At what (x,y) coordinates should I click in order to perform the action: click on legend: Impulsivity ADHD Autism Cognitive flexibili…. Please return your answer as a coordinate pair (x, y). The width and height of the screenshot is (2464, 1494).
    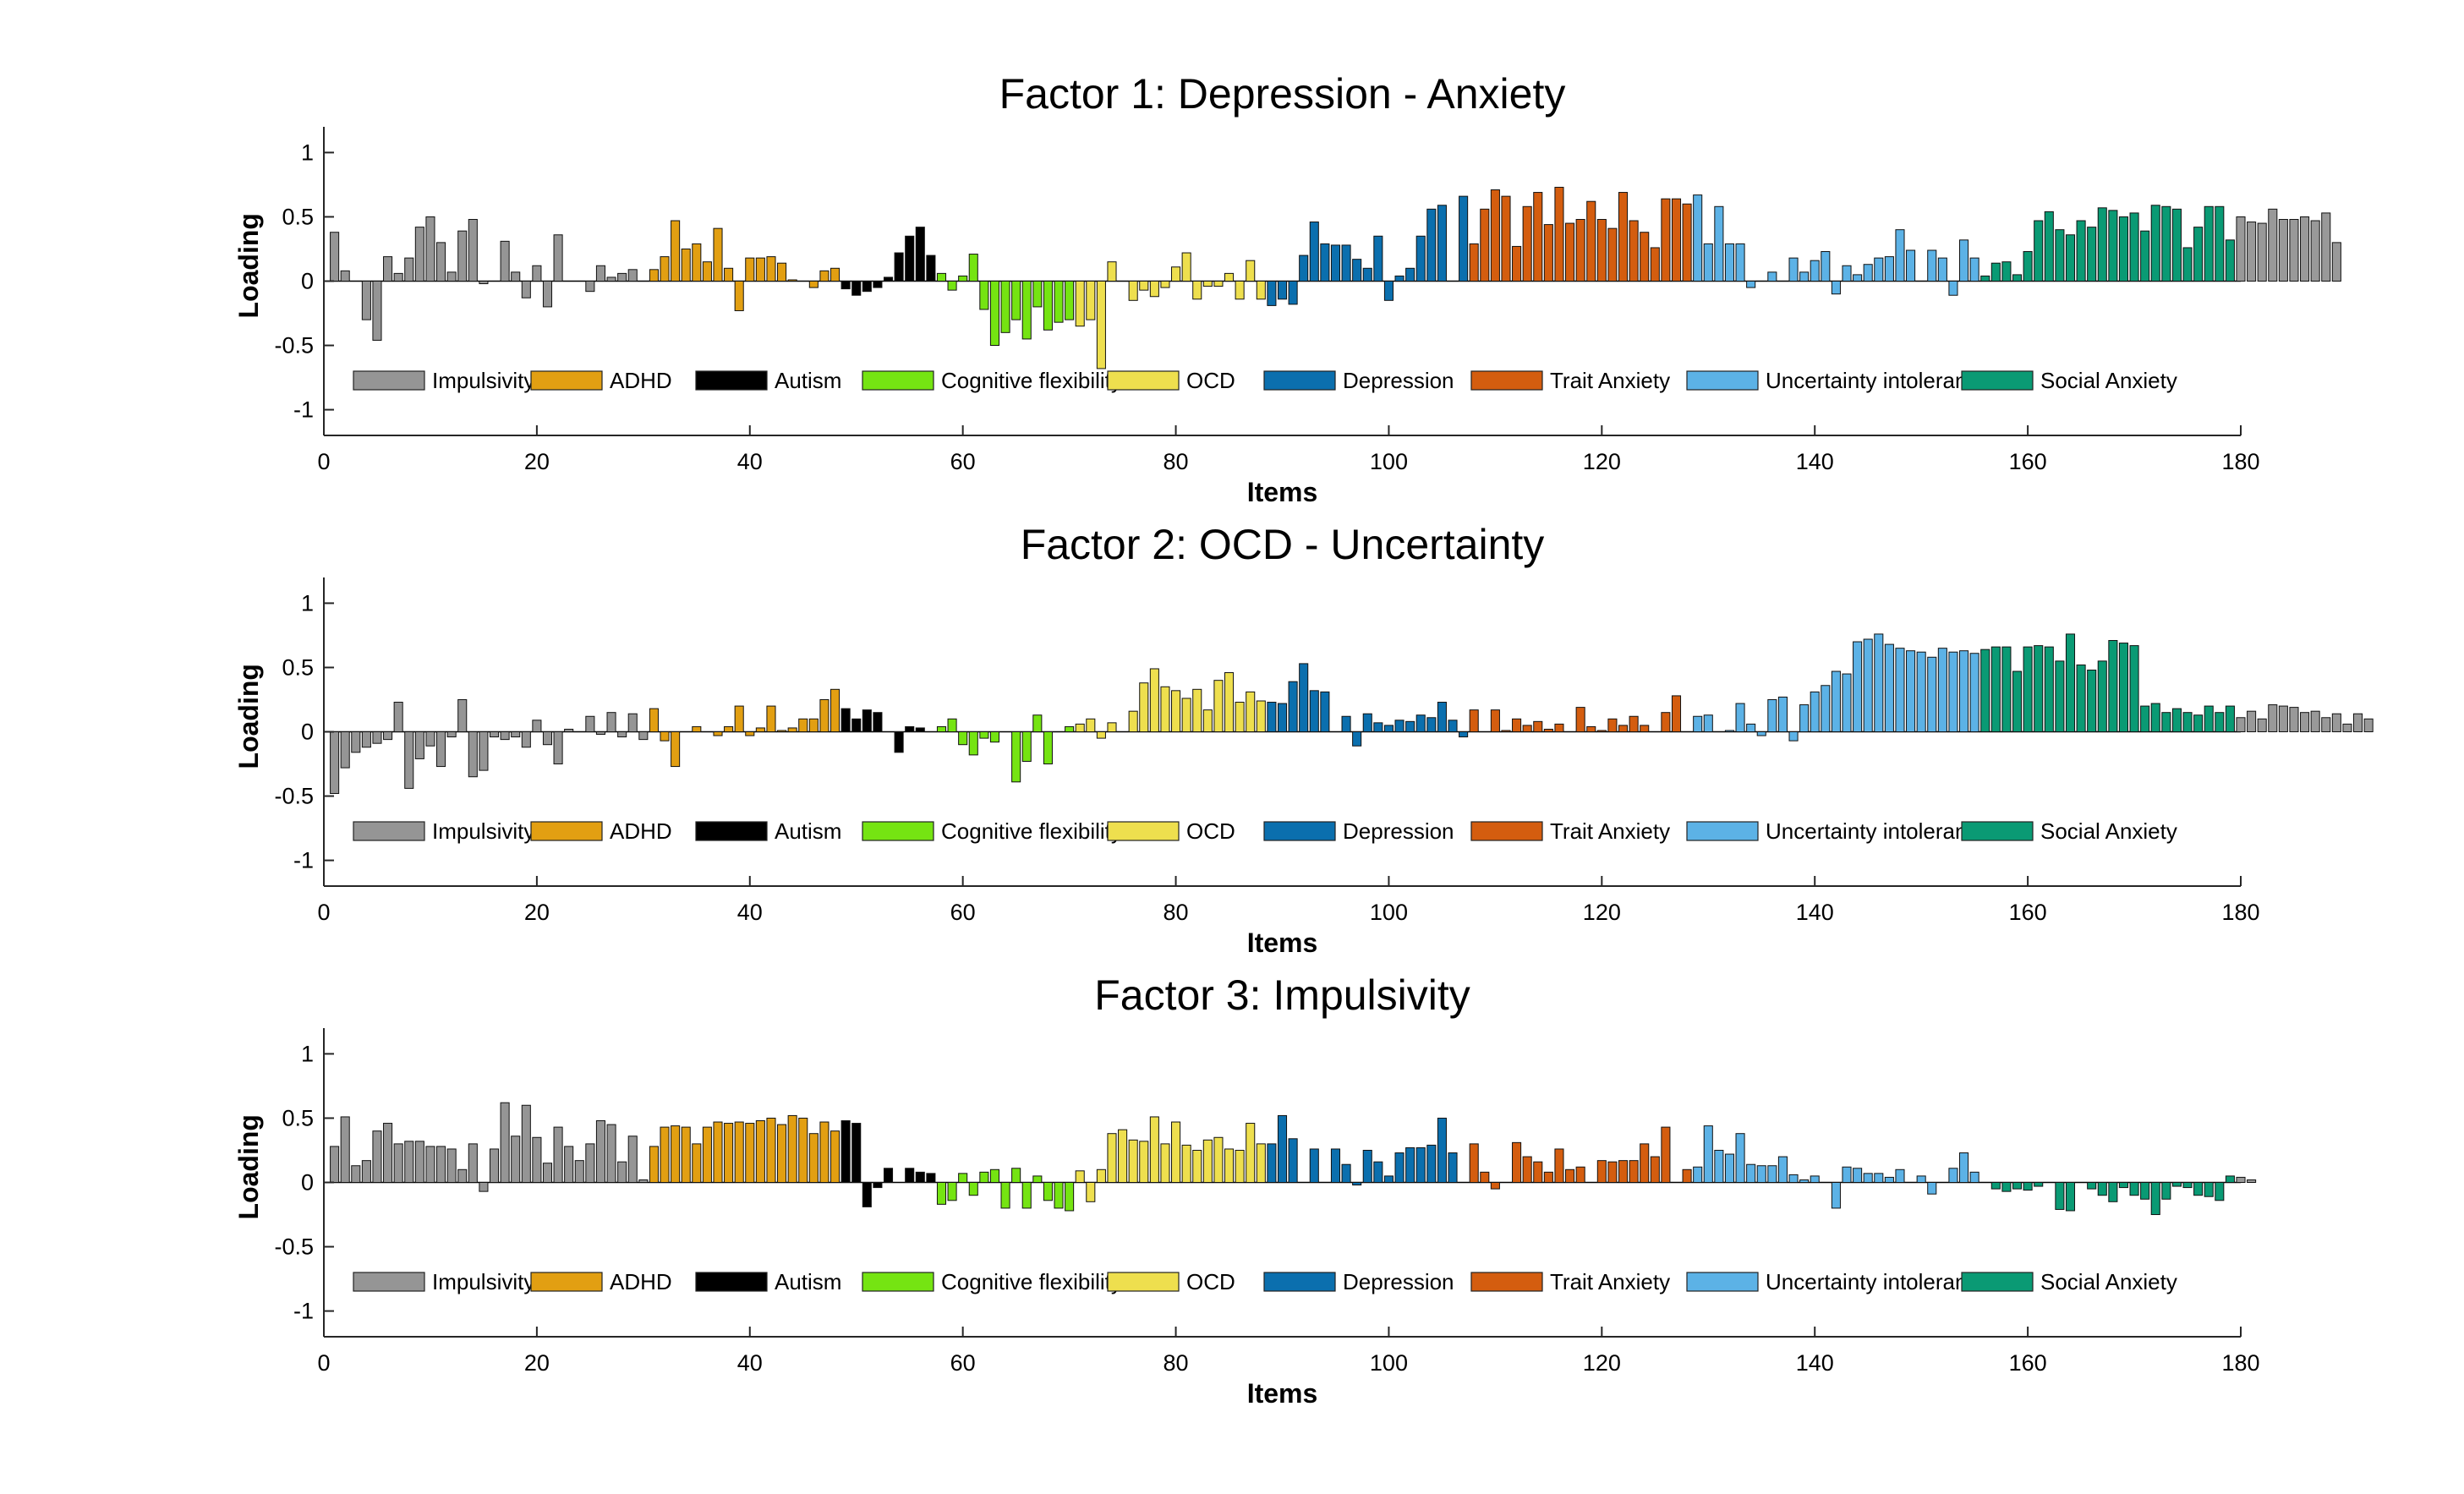
    Looking at the image, I should click on (1265, 831).